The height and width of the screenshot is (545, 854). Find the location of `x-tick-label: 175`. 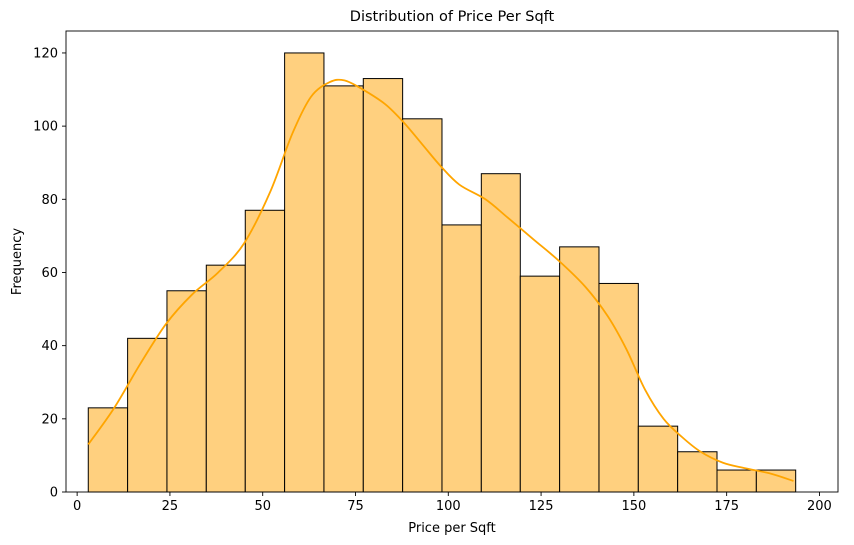

x-tick-label: 175 is located at coordinates (726, 506).